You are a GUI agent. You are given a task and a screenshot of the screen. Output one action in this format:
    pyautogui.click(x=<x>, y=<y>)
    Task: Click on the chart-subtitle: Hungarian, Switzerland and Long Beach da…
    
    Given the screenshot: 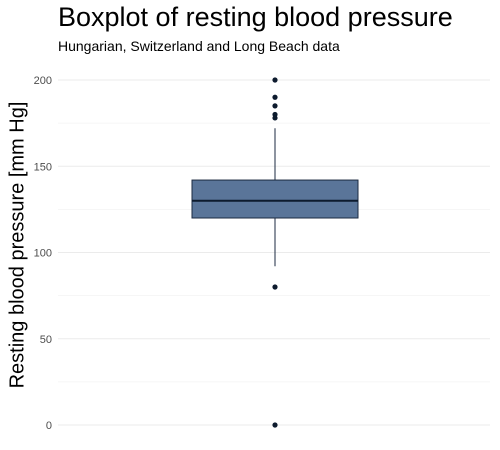 What is the action you would take?
    pyautogui.click(x=199, y=46)
    